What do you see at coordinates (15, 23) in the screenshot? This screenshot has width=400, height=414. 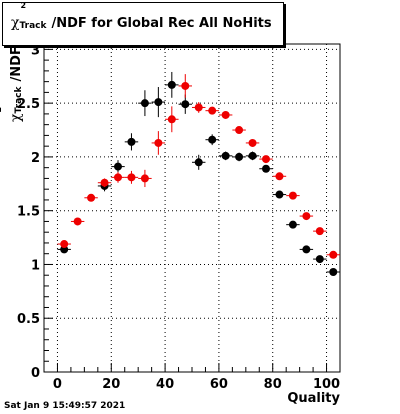 I see `title-chi: χ` at bounding box center [15, 23].